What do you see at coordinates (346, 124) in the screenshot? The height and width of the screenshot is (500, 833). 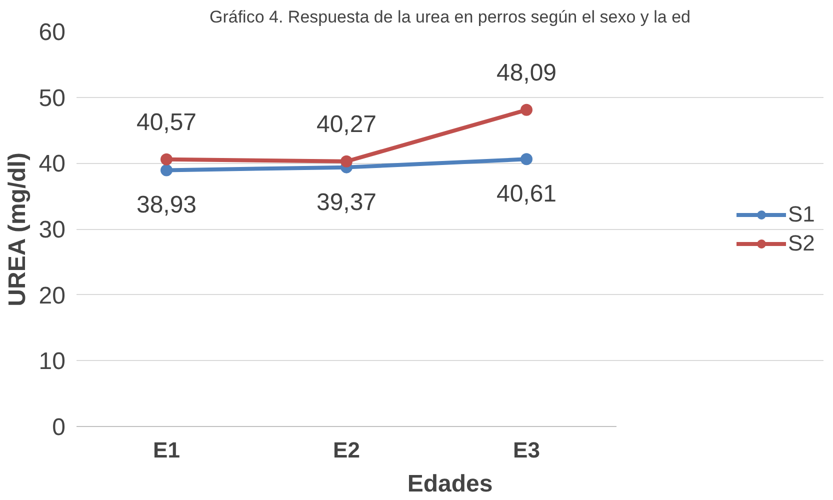 I see `data-label: 40,27` at bounding box center [346, 124].